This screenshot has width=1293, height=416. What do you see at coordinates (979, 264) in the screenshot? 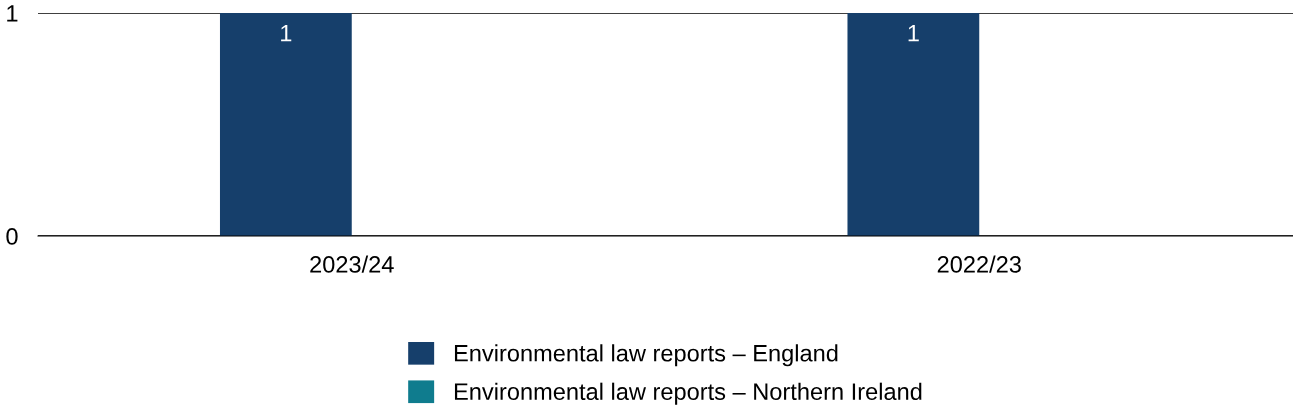
I see `x-tick-label: 2022/23` at bounding box center [979, 264].